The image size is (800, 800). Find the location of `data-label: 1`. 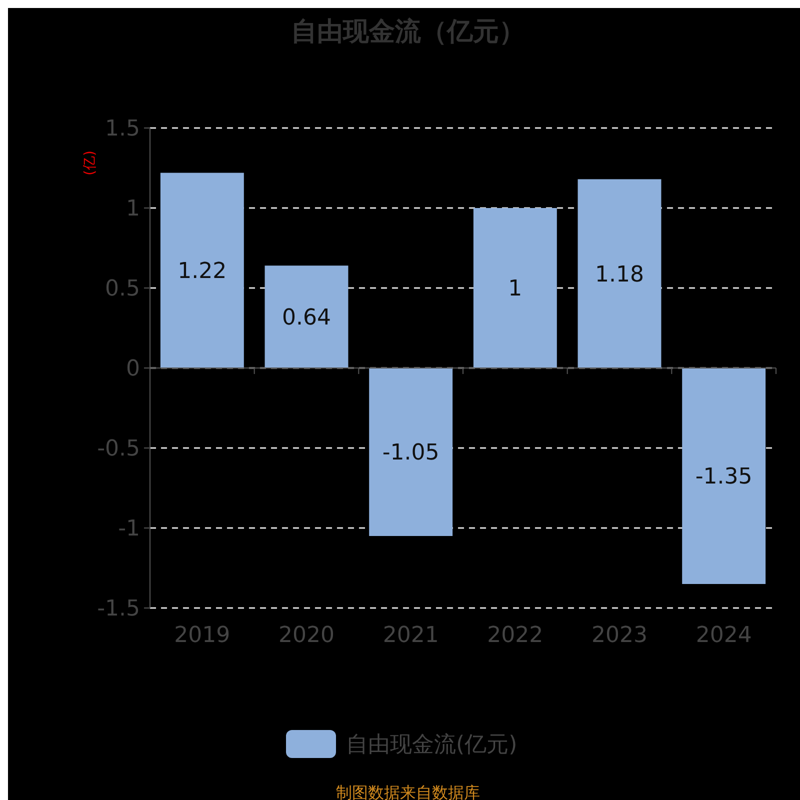

data-label: 1 is located at coordinates (515, 289).